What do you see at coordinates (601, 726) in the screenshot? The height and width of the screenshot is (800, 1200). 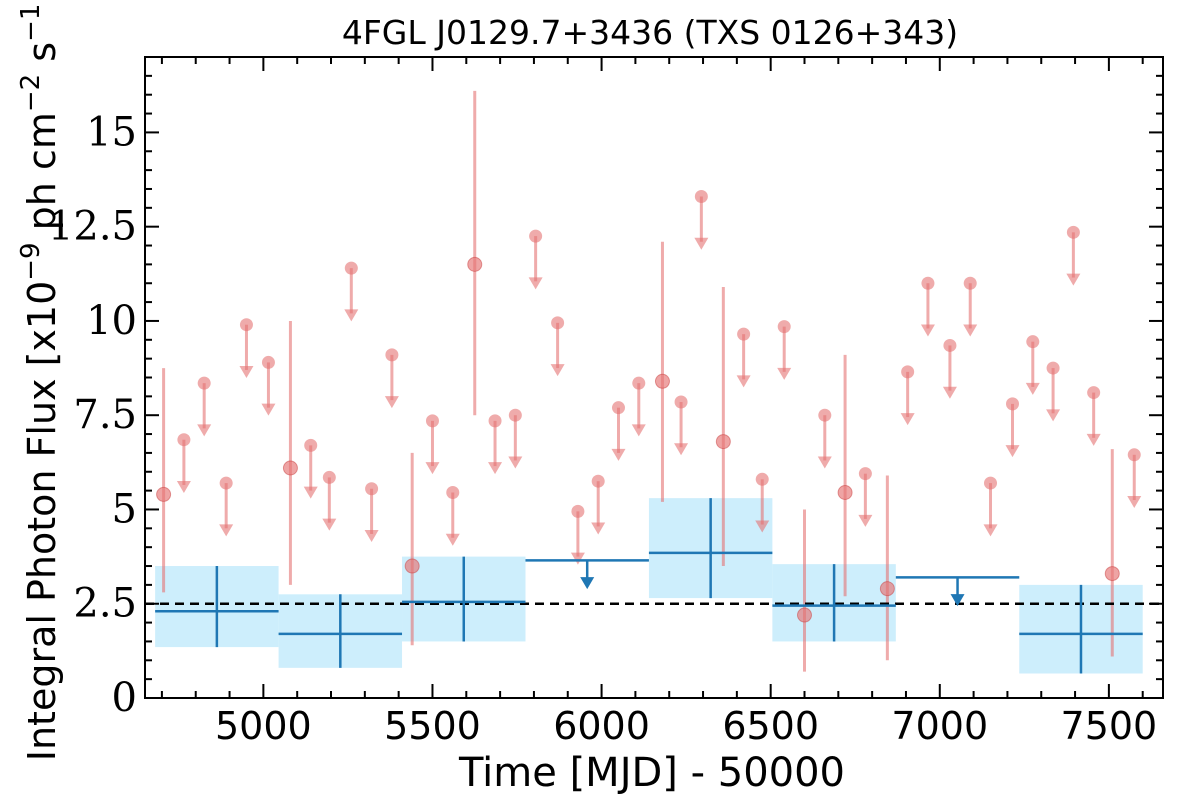 I see `x-tick-label: 6000` at bounding box center [601, 726].